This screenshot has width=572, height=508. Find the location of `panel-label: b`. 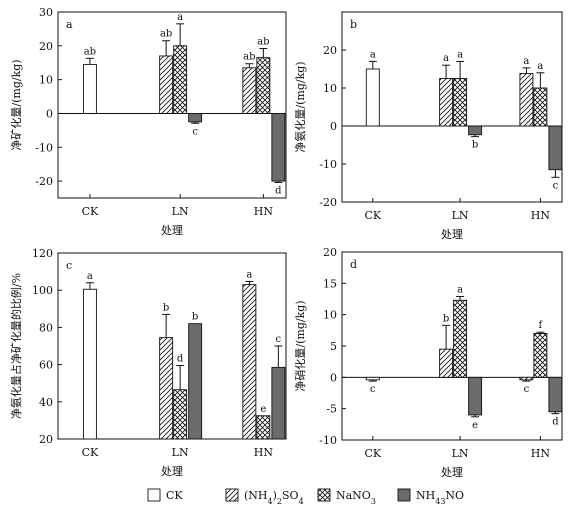

panel-label: b is located at coordinates (353, 24).